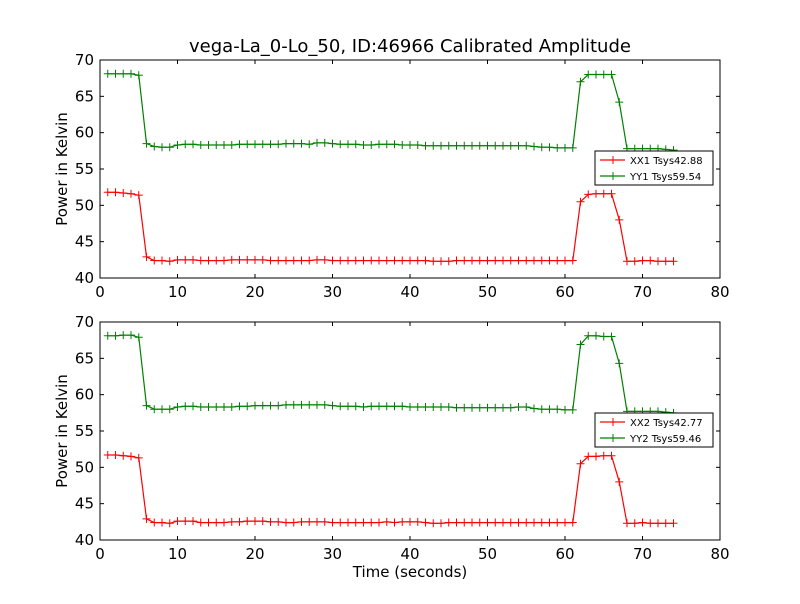  What do you see at coordinates (409, 292) in the screenshot?
I see `x-tick-label: 40` at bounding box center [409, 292].